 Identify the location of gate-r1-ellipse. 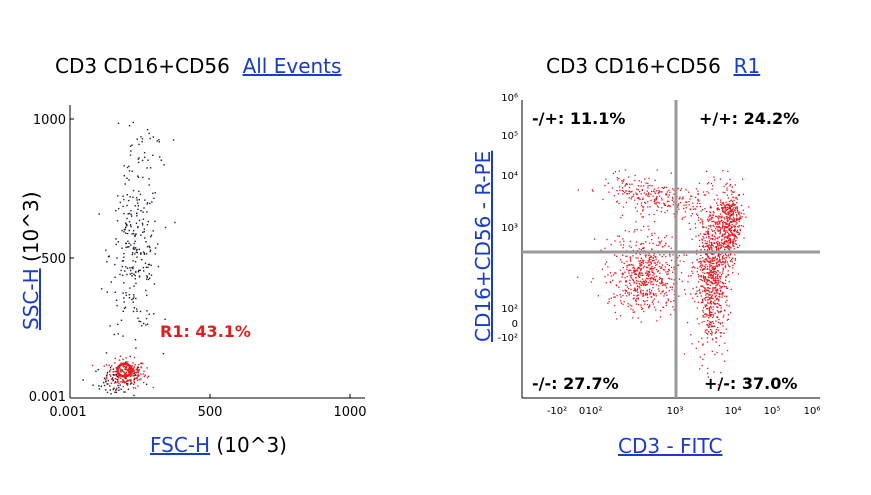
(124, 370).